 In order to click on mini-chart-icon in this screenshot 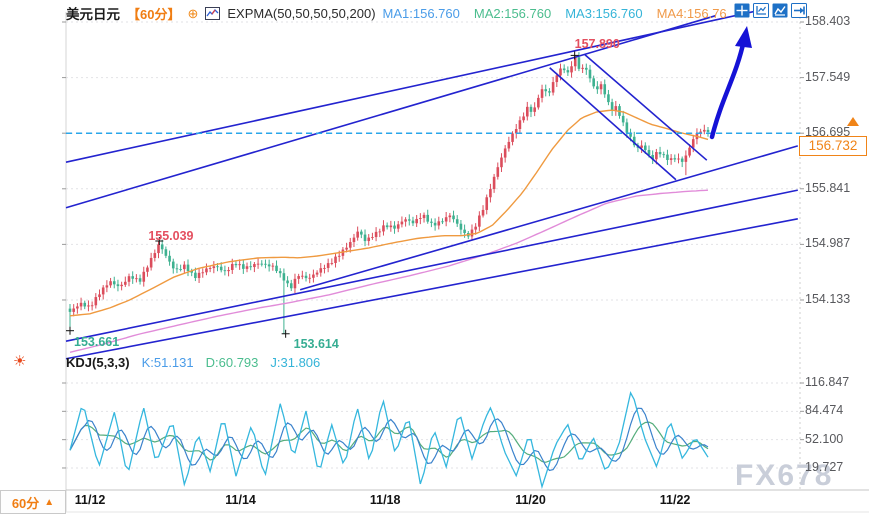, I will do `click(213, 13)`.